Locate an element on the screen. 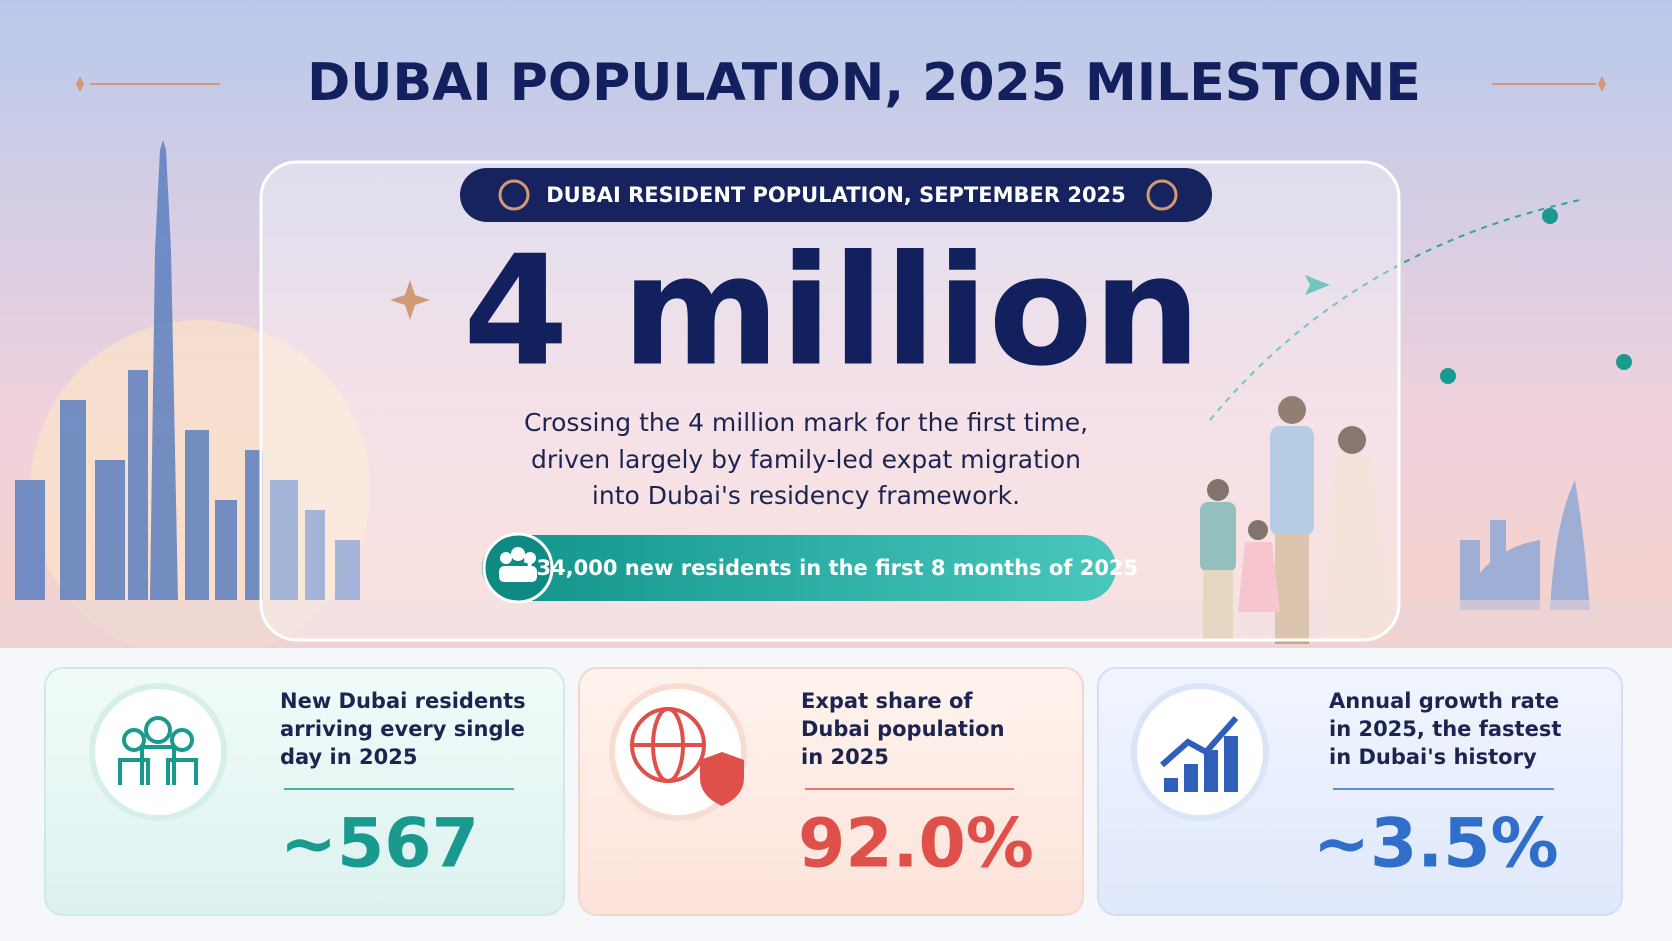 The height and width of the screenshot is (941, 1672). headline: 4 million is located at coordinates (832, 311).